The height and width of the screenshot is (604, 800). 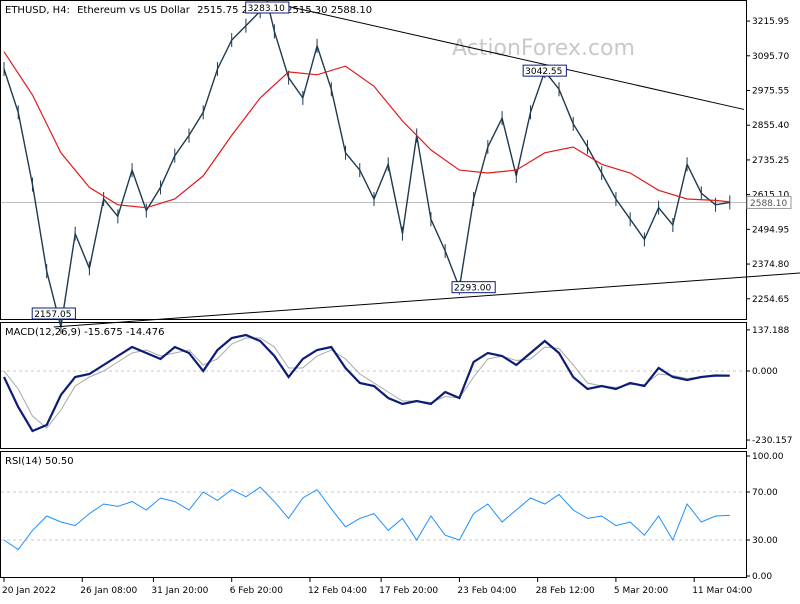 What do you see at coordinates (770, 331) in the screenshot?
I see `y-tick-label: 137.188` at bounding box center [770, 331].